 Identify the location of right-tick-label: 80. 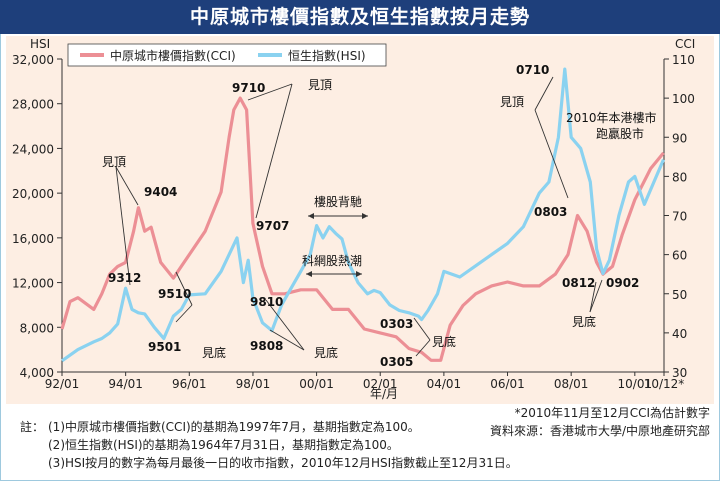
(679, 177).